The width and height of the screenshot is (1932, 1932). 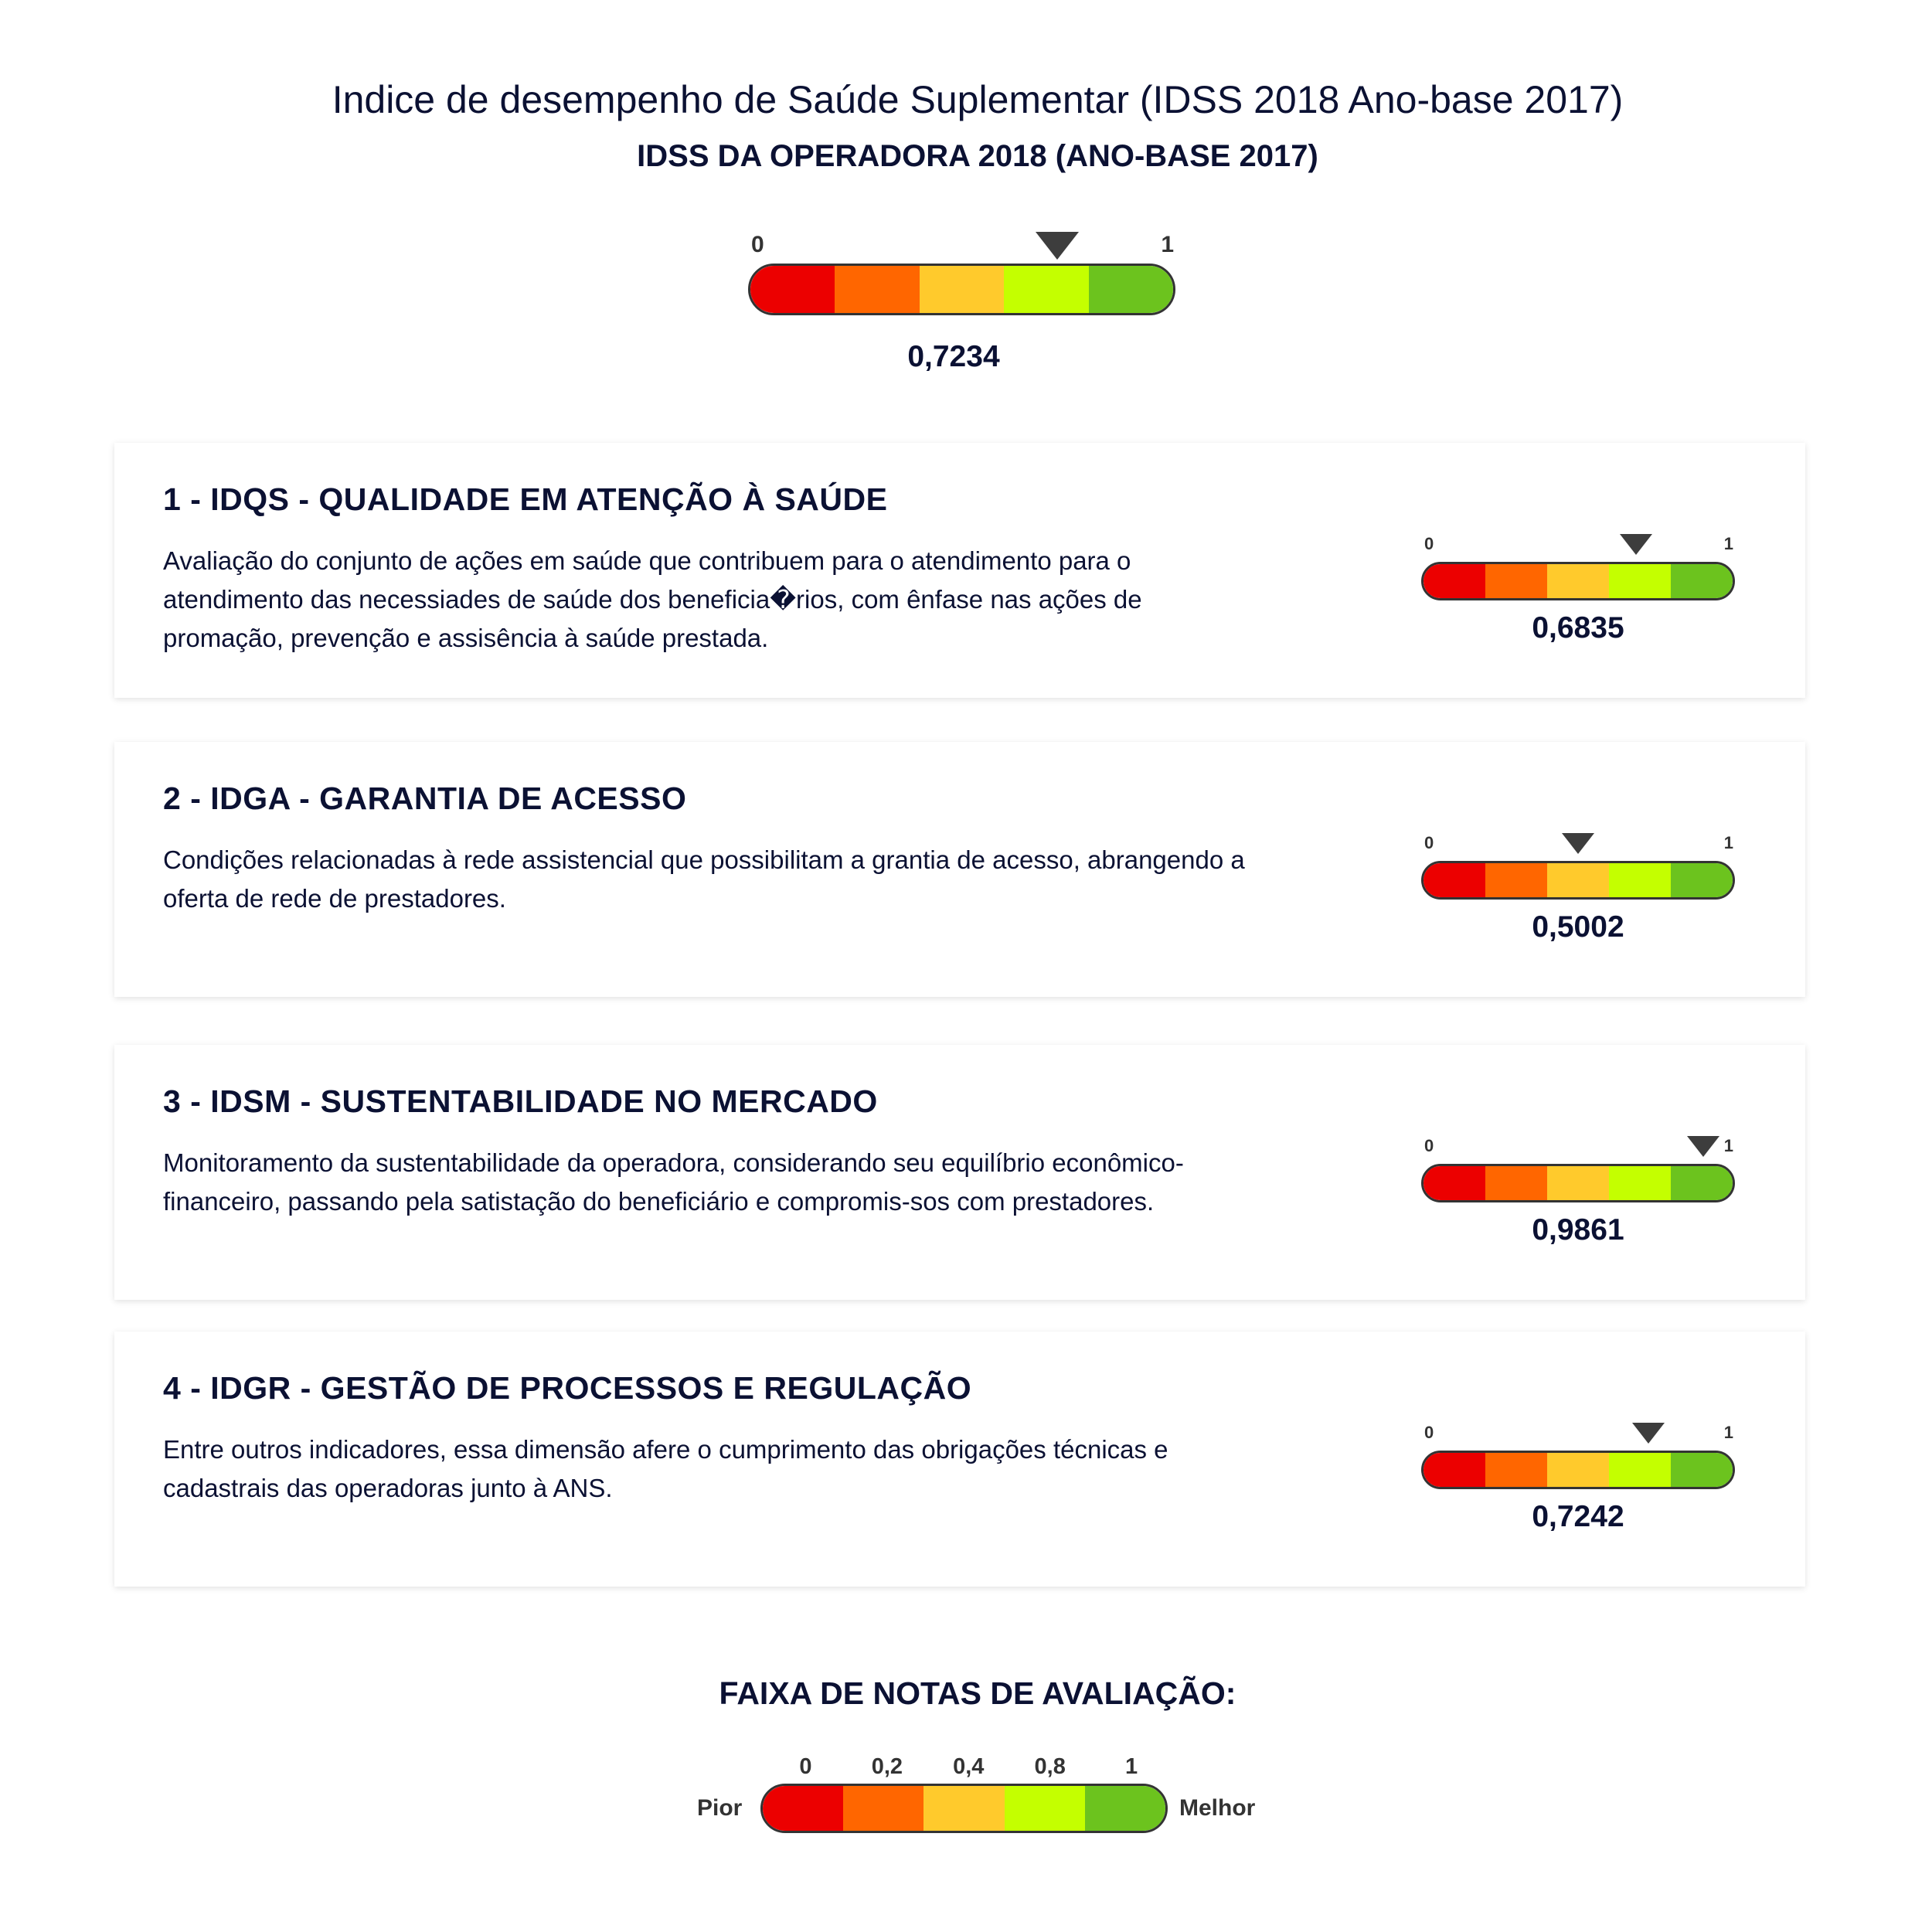 What do you see at coordinates (954, 356) in the screenshot?
I see `overall-value: 0,7234` at bounding box center [954, 356].